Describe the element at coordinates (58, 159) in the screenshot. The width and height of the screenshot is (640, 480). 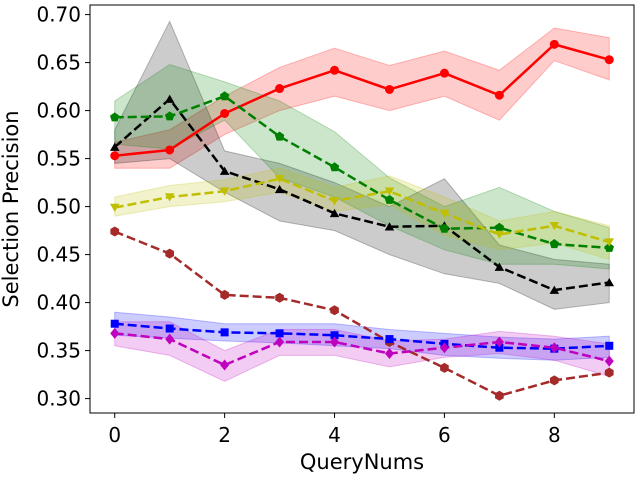
I see `y-tick-label-5: 0.55` at that location.